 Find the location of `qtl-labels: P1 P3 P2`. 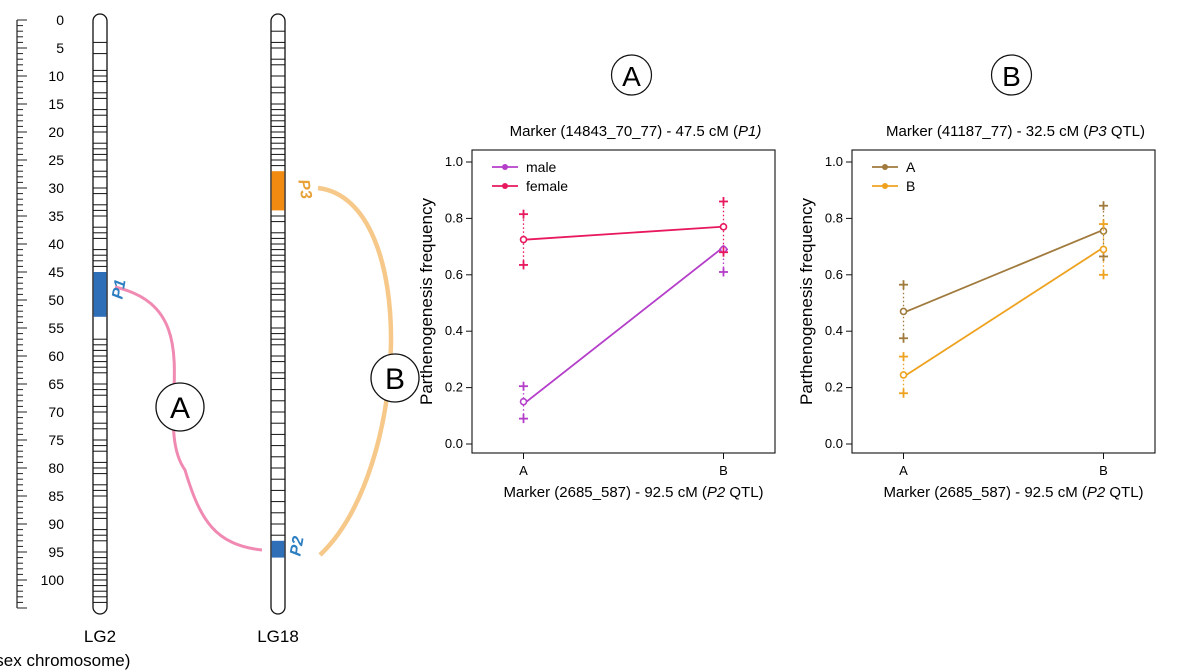

qtl-labels: P1 P3 P2 is located at coordinates (211, 367).